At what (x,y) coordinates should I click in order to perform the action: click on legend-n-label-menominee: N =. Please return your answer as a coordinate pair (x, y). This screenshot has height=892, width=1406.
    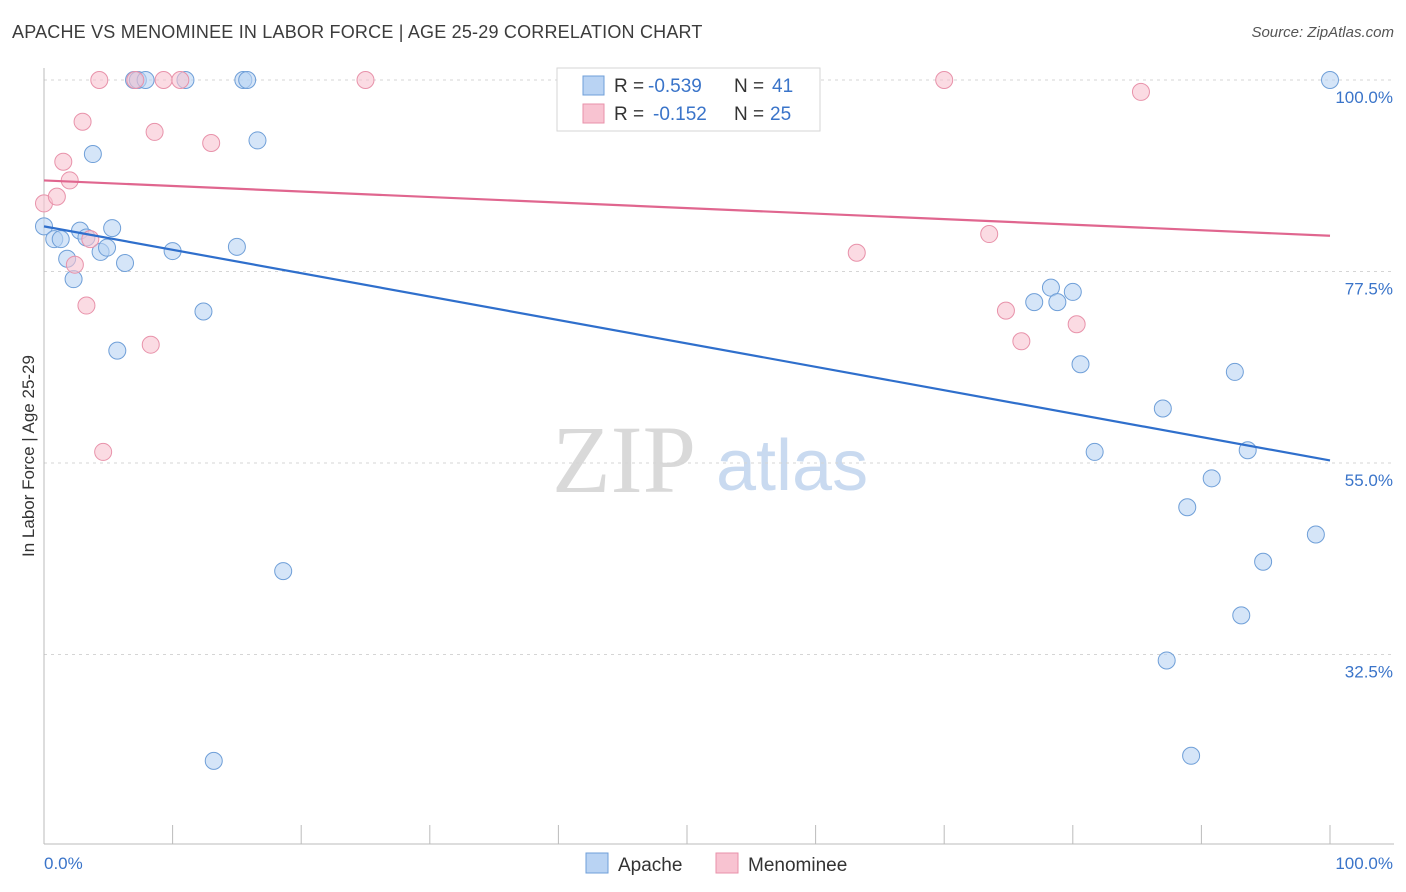
    Looking at the image, I should click on (749, 114).